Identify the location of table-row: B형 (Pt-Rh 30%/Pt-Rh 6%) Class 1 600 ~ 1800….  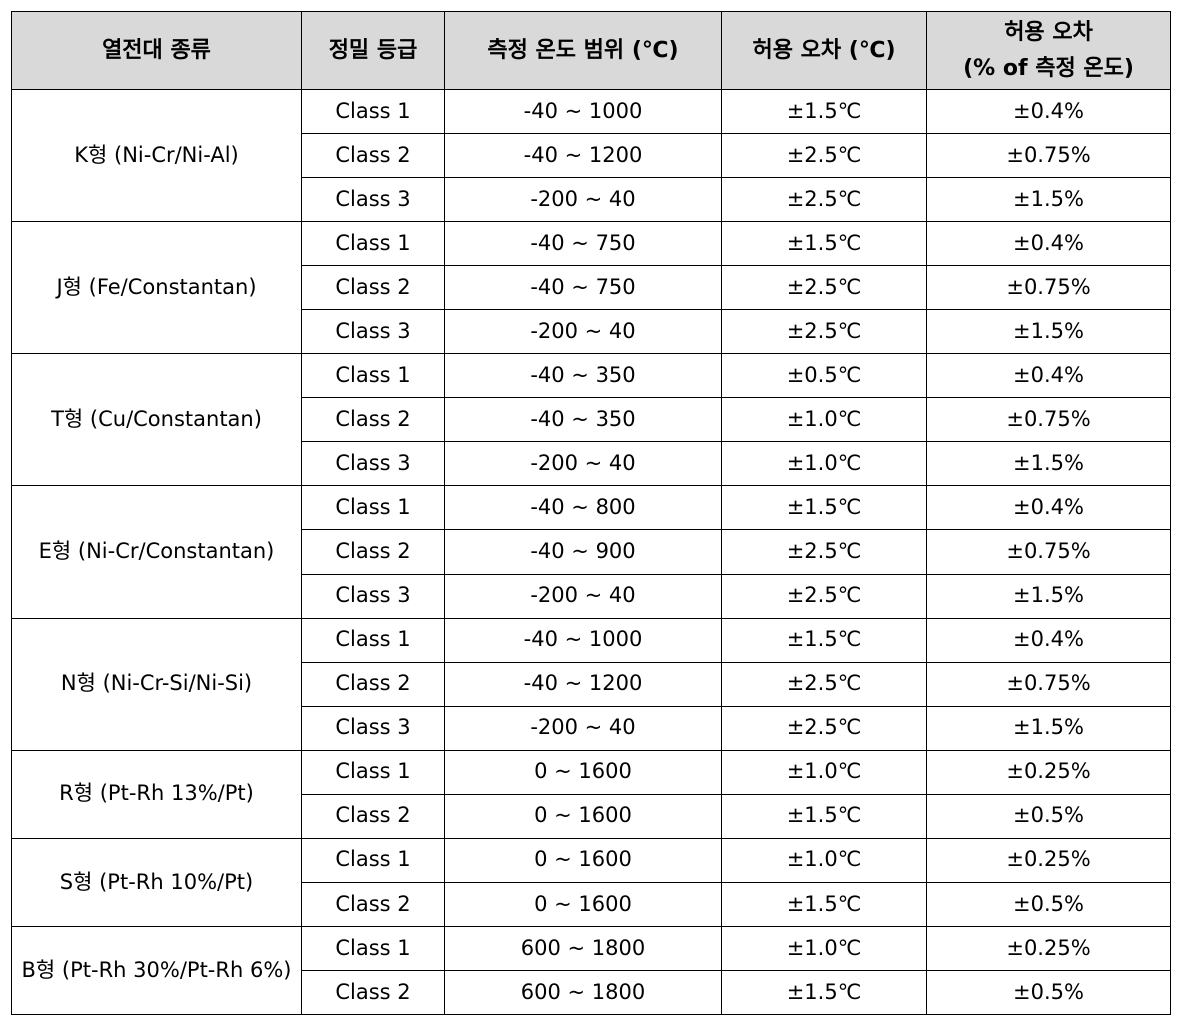
(591, 970).